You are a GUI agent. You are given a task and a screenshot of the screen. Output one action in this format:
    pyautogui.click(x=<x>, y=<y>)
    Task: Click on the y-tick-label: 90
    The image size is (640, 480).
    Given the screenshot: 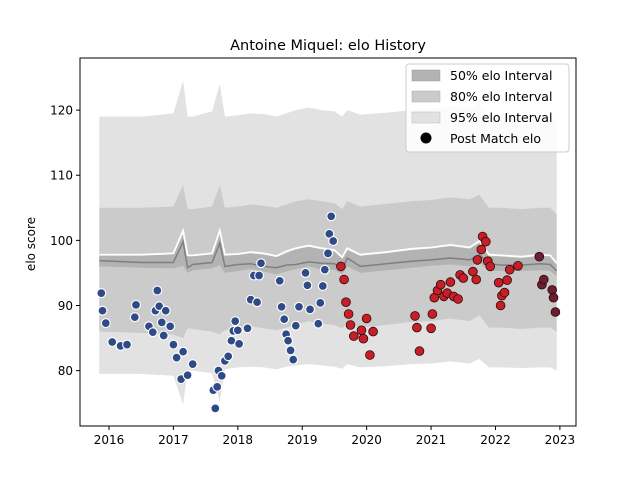 What is the action you would take?
    pyautogui.click(x=65, y=306)
    